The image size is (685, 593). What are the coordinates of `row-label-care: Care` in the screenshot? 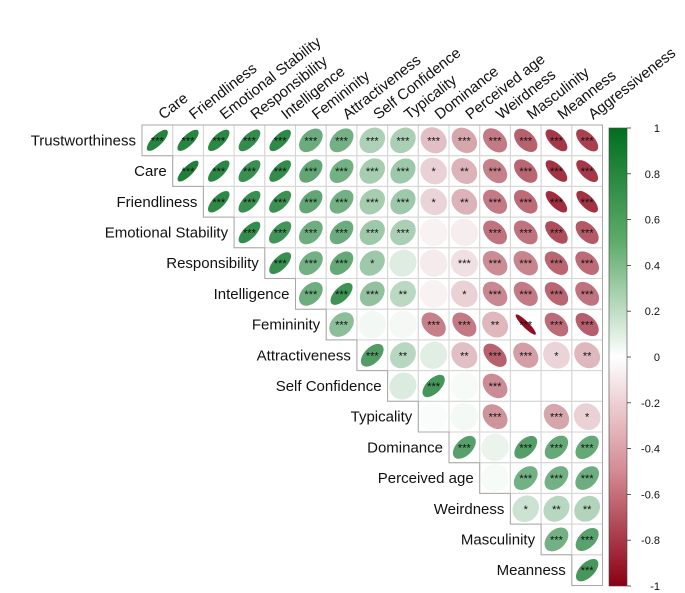 It's located at (150, 171).